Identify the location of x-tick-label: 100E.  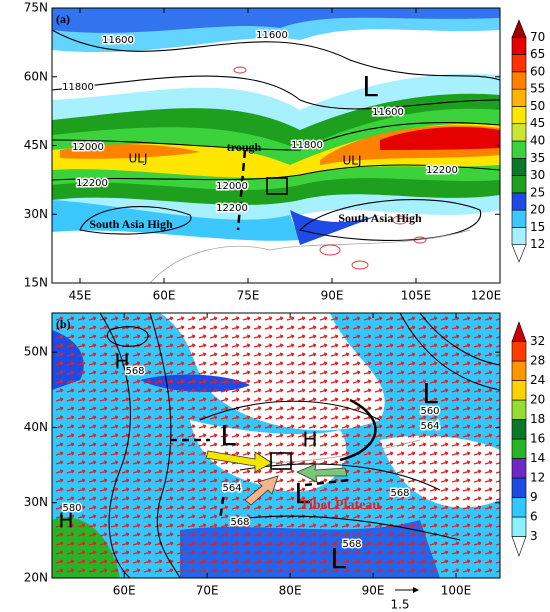
(456, 591).